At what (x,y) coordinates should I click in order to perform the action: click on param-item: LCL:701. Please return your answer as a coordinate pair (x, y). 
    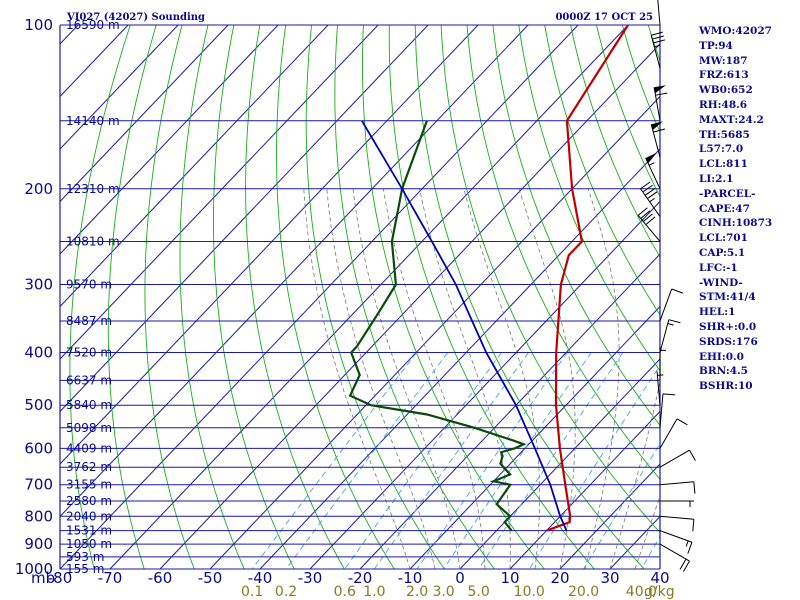
    Looking at the image, I should click on (723, 238).